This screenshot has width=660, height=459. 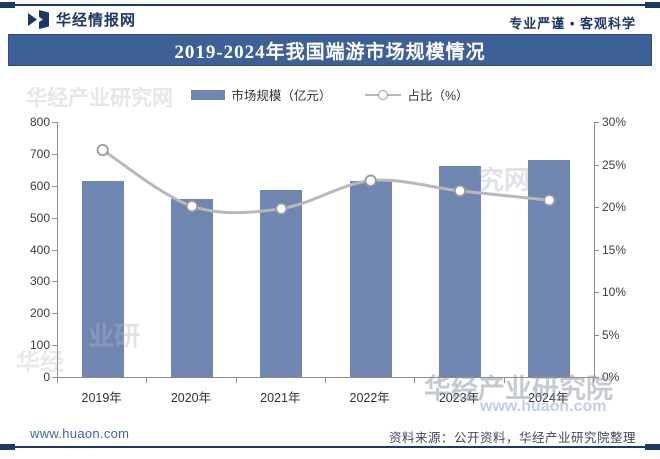 What do you see at coordinates (548, 398) in the screenshot?
I see `x-axis-category-label: 2024年` at bounding box center [548, 398].